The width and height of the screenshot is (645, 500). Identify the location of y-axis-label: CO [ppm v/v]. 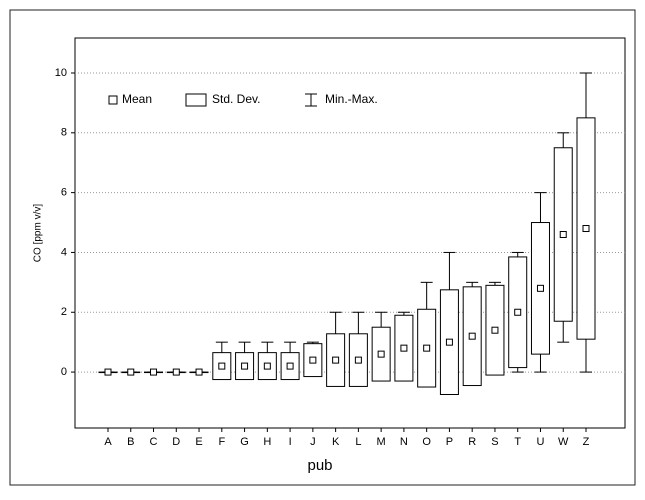
(38, 233).